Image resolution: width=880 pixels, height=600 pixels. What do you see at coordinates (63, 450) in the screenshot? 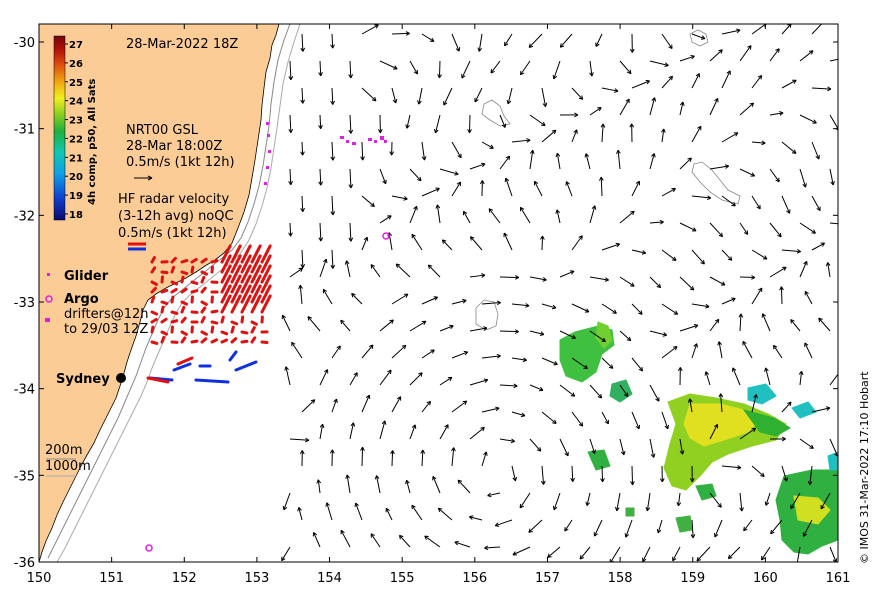
I see `isobath-200m-label: 200m` at bounding box center [63, 450].